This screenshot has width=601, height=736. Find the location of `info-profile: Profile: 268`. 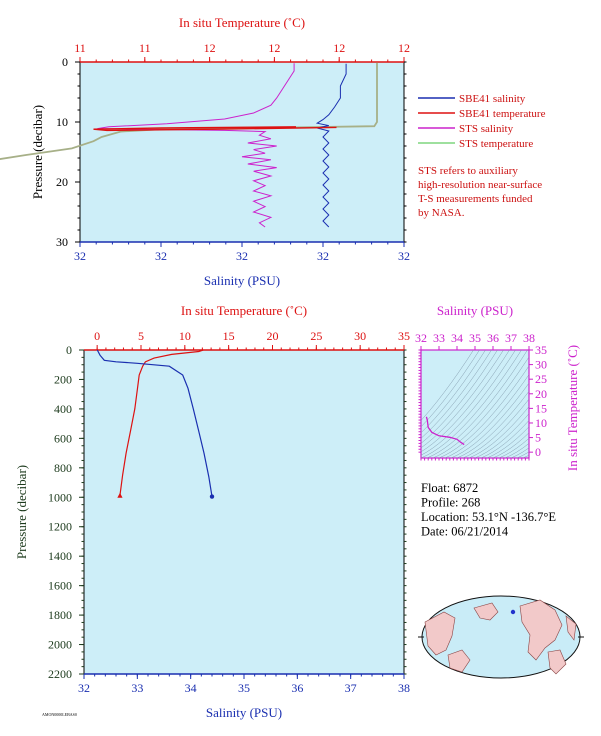

info-profile: Profile: 268 is located at coordinates (450, 503).